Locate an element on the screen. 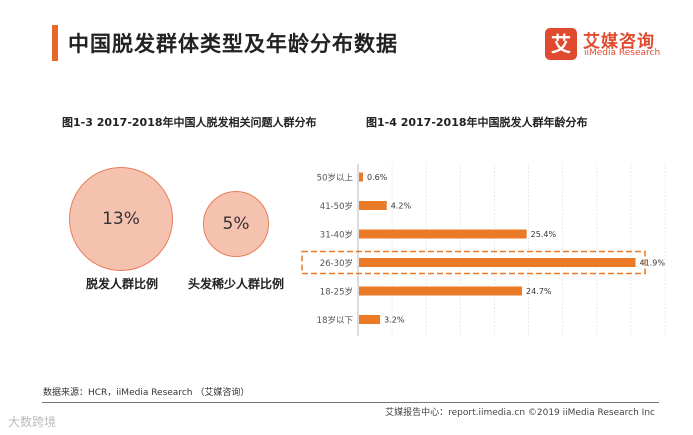  data-label: 24.7% is located at coordinates (539, 291).